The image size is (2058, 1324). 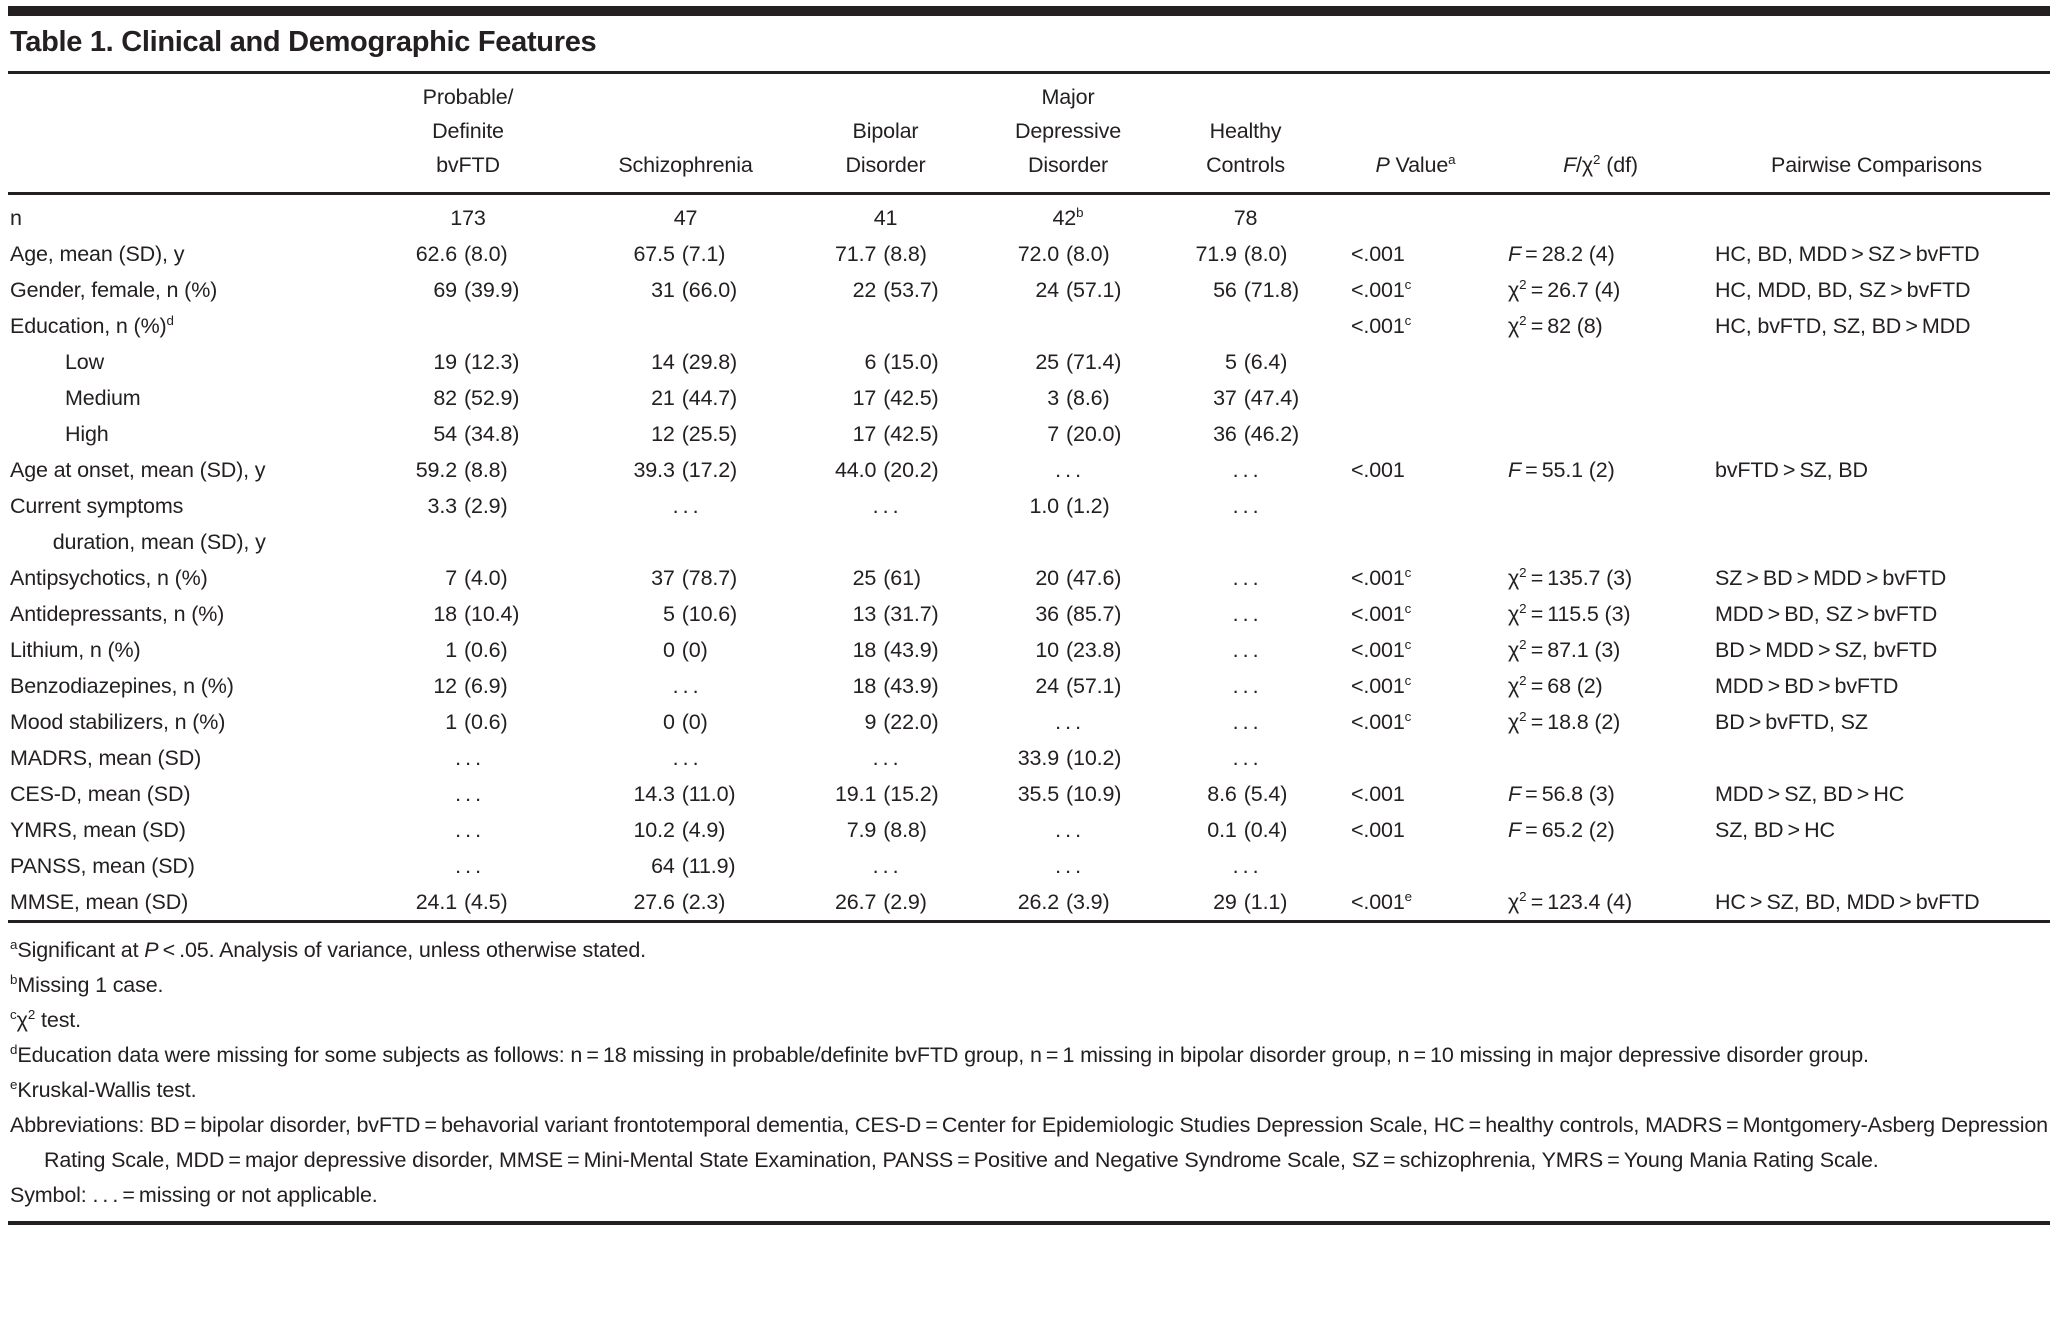 What do you see at coordinates (1245, 903) in the screenshot?
I see `cell-healthy-controls: 29 (1.1)` at bounding box center [1245, 903].